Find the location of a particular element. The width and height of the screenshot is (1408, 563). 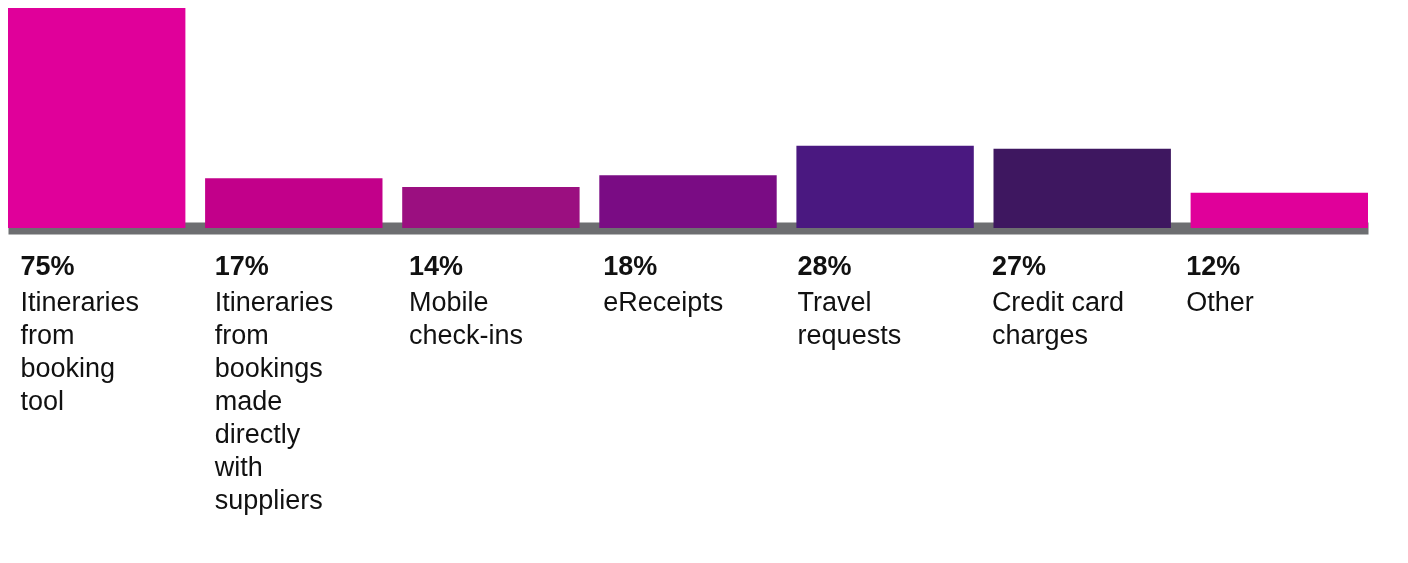

x-tick-label: Travel requests is located at coordinates (849, 318).